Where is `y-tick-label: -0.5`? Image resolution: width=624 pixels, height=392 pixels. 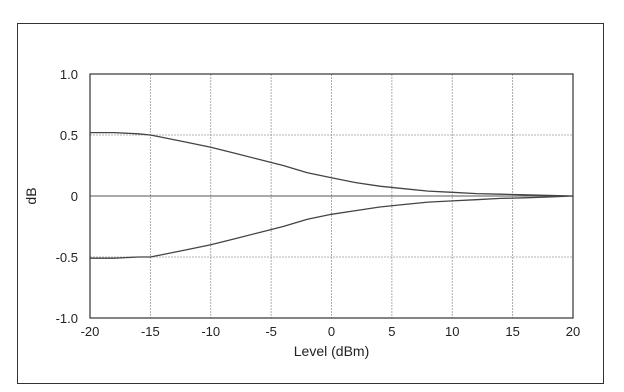
y-tick-label: -0.5 is located at coordinates (67, 257).